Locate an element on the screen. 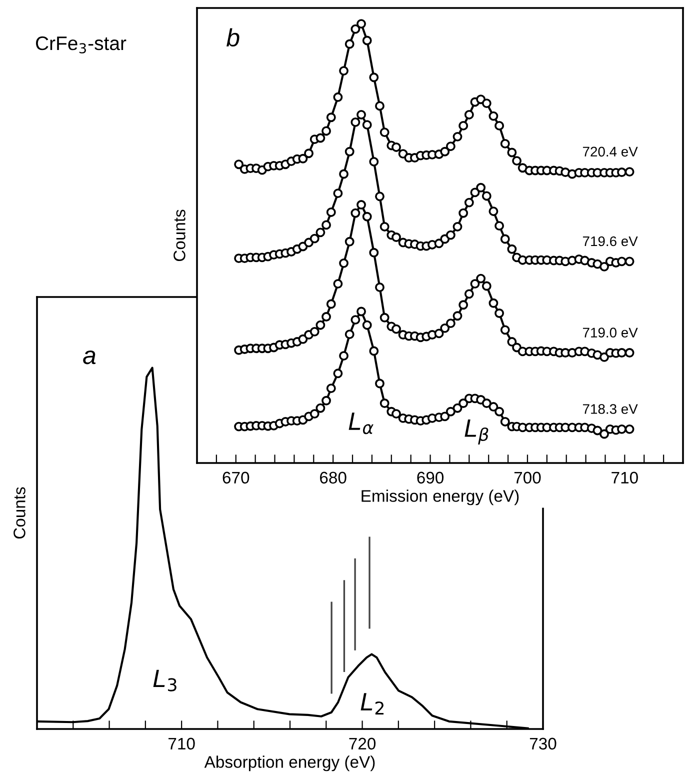 Image resolution: width=693 pixels, height=777 pixels. annotation: L$_{β}$ is located at coordinates (476, 432).